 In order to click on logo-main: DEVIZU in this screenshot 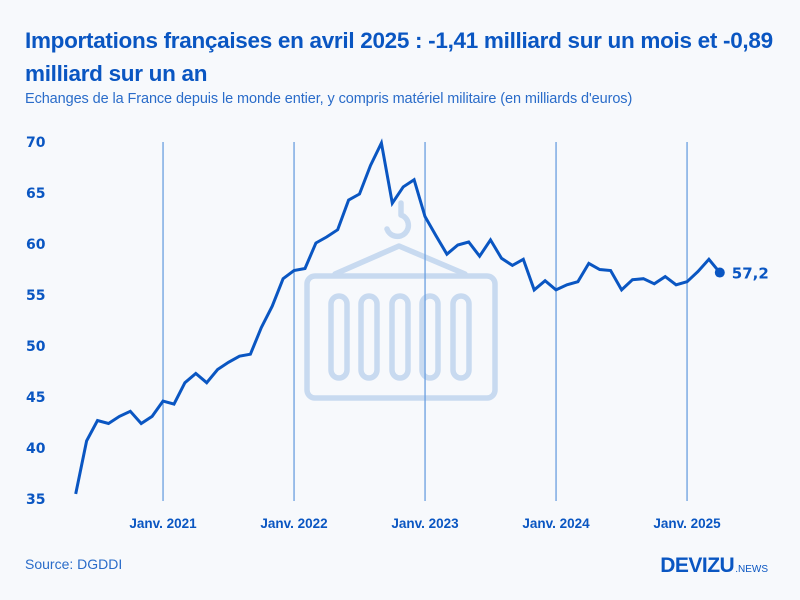, I will do `click(697, 565)`.